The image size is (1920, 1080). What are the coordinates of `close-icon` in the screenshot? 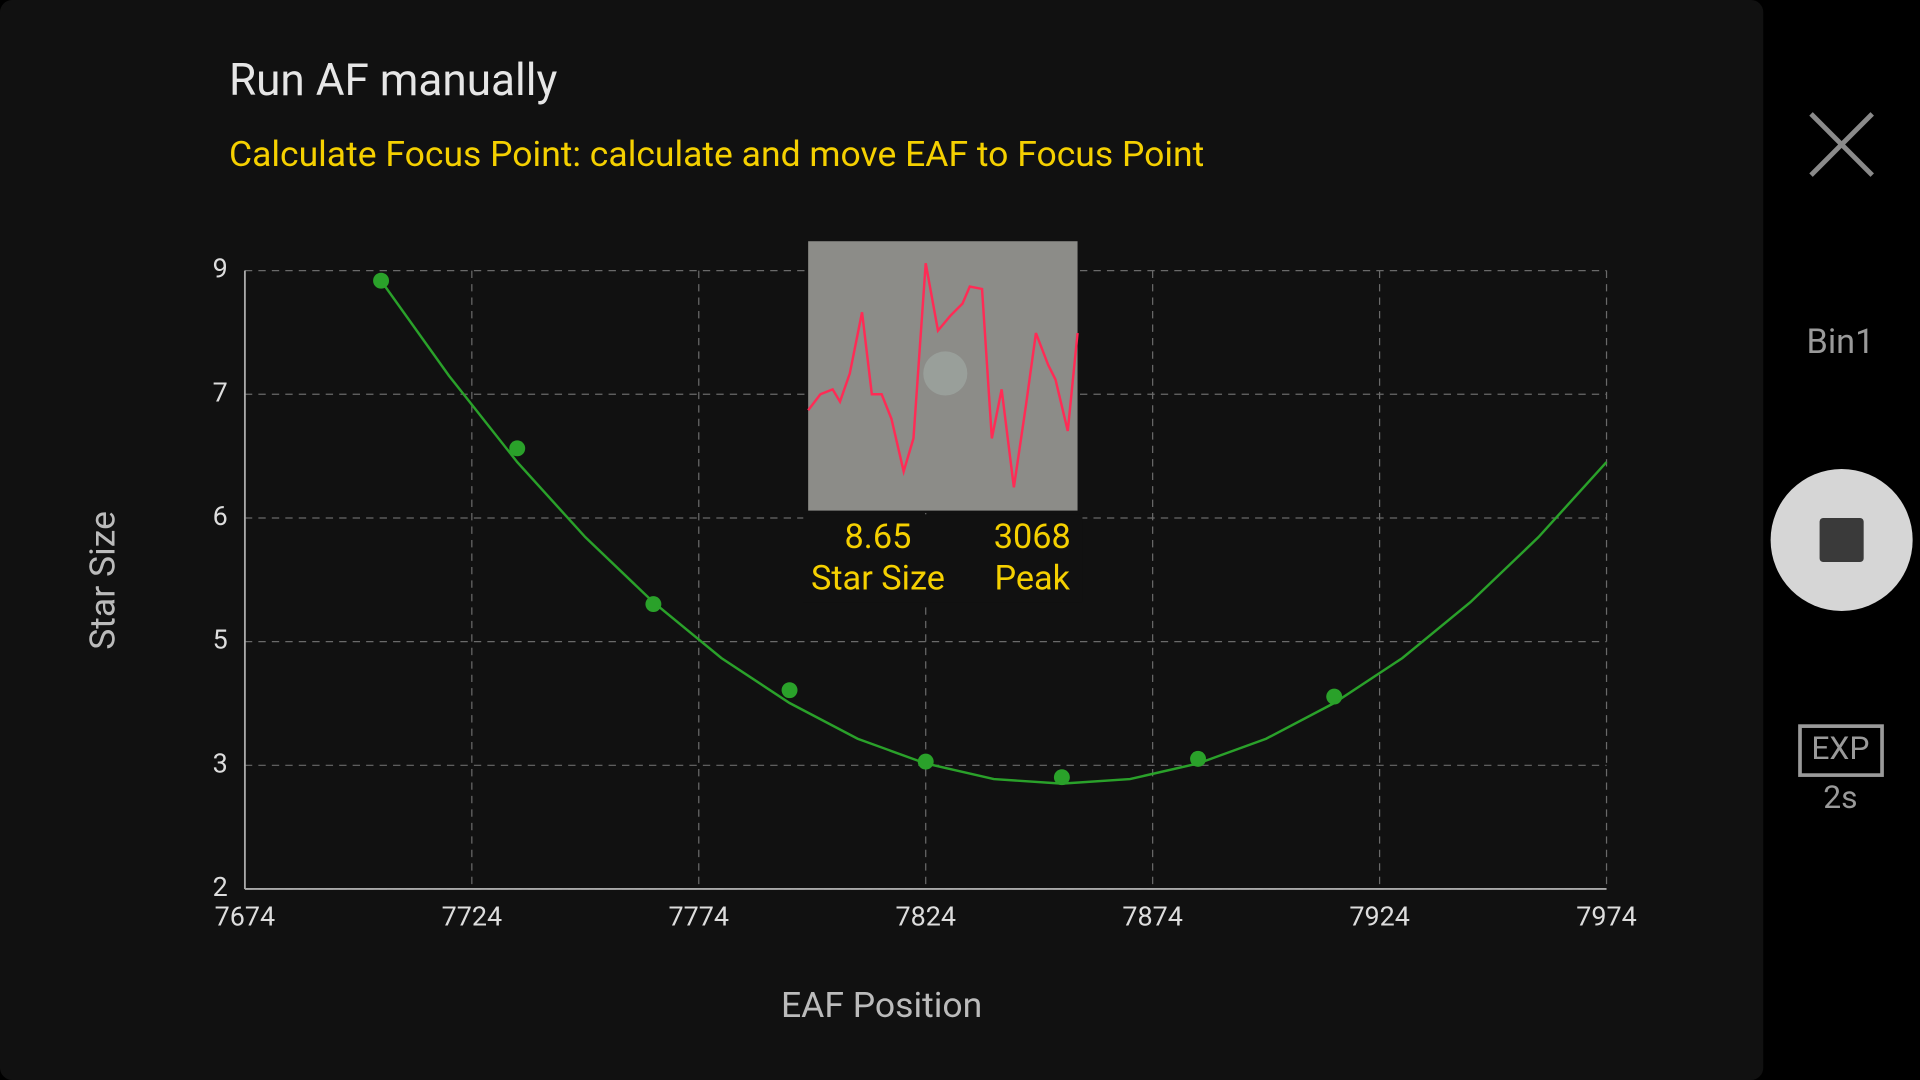 It's located at (1841, 144).